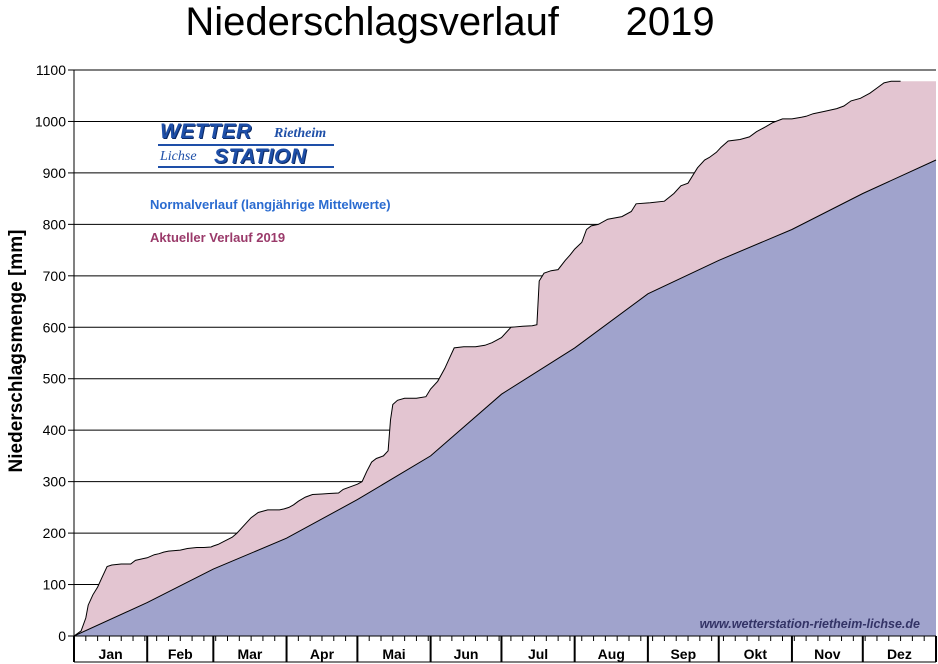 The width and height of the screenshot is (938, 664). Describe the element at coordinates (249, 654) in the screenshot. I see `month-label: Mar` at that location.